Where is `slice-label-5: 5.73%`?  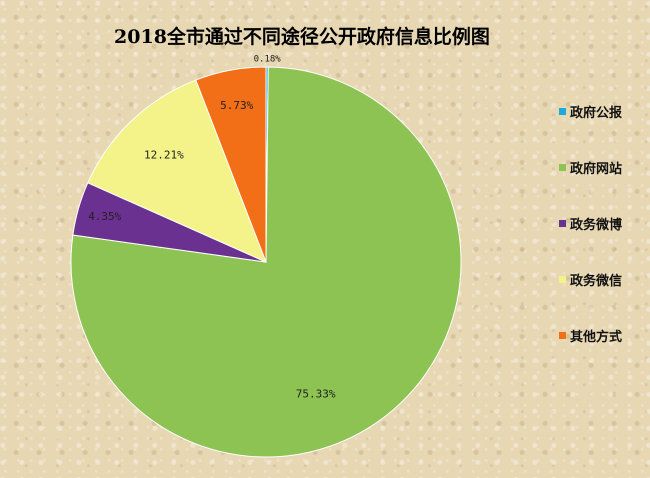 slice-label-5: 5.73% is located at coordinates (236, 105).